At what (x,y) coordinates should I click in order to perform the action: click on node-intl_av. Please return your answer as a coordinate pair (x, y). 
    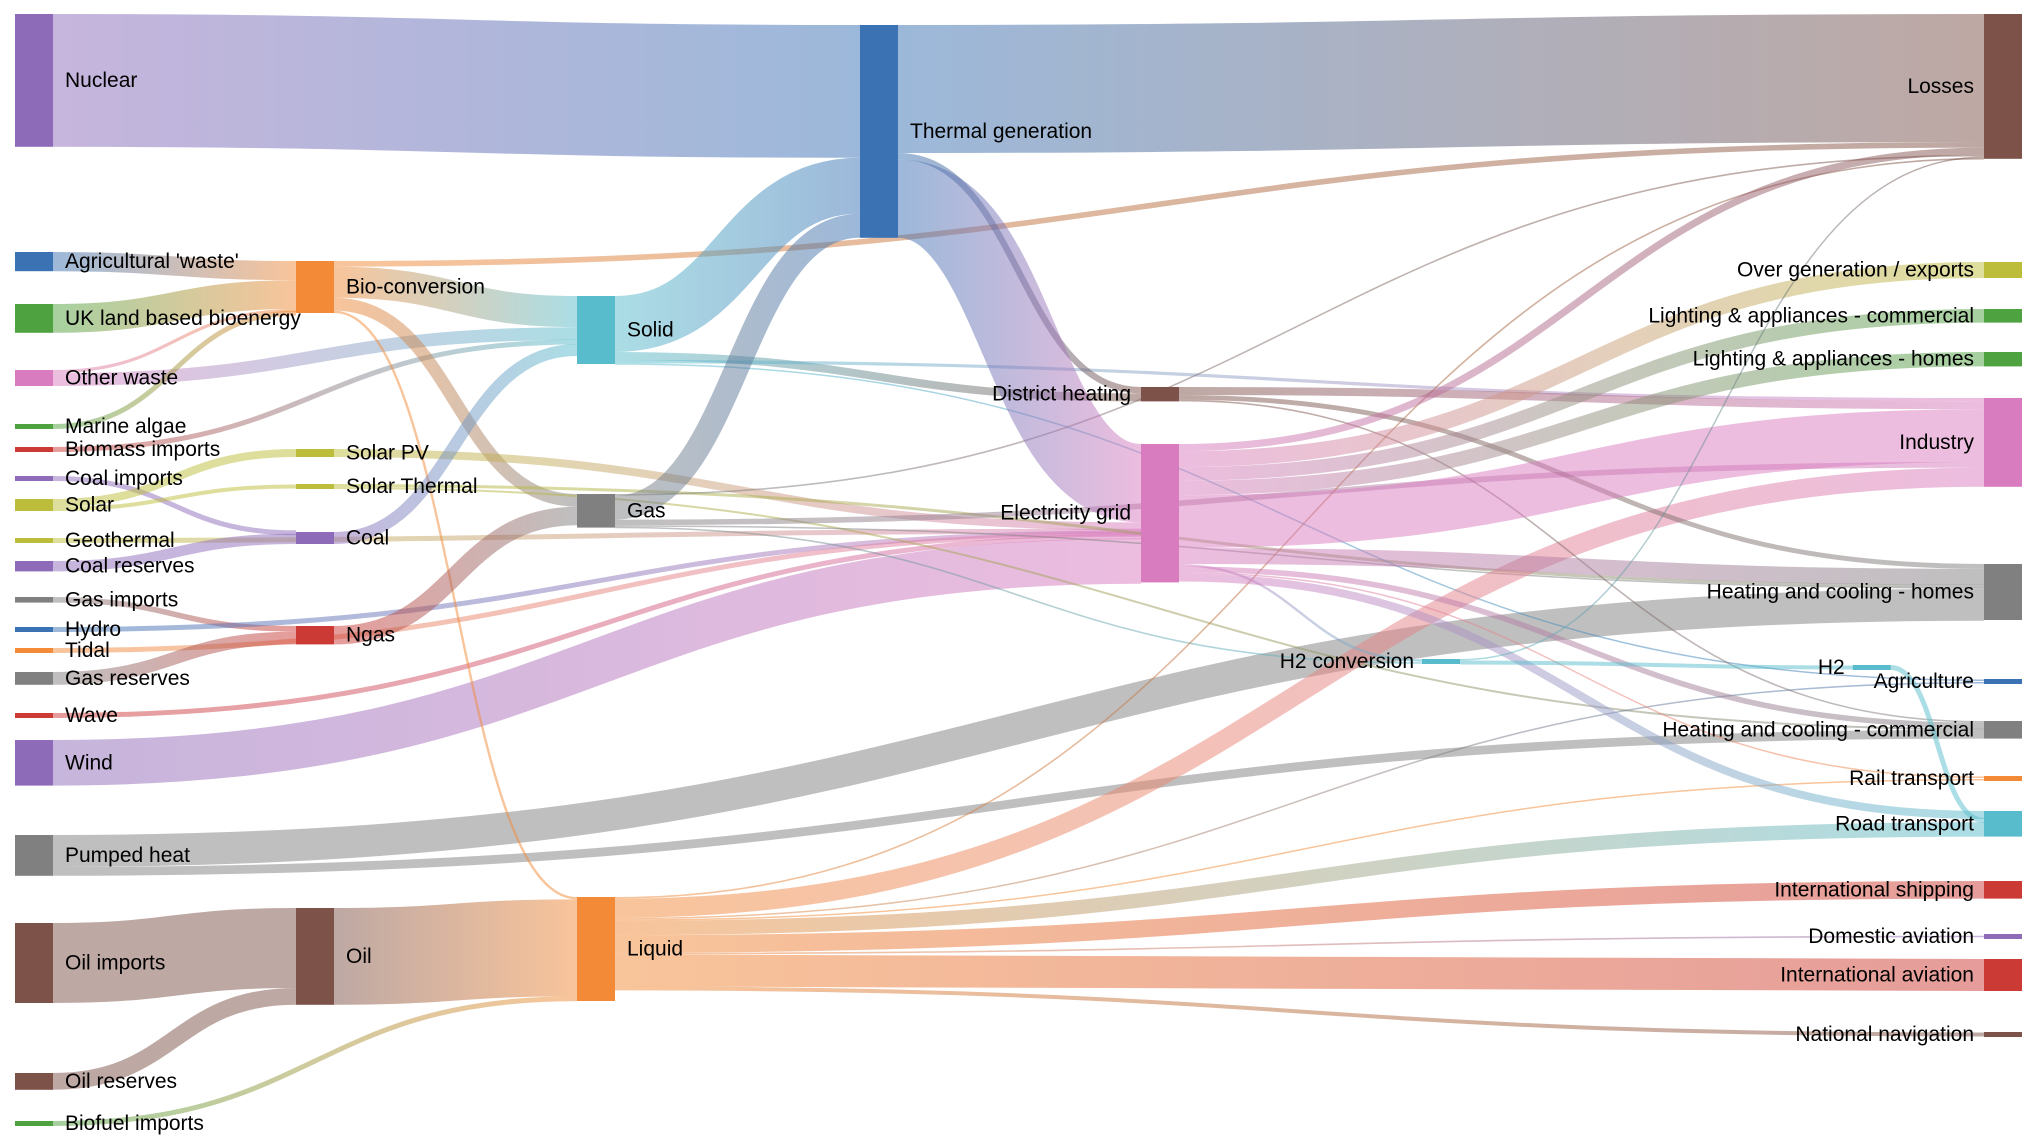
    Looking at the image, I should click on (2003, 975).